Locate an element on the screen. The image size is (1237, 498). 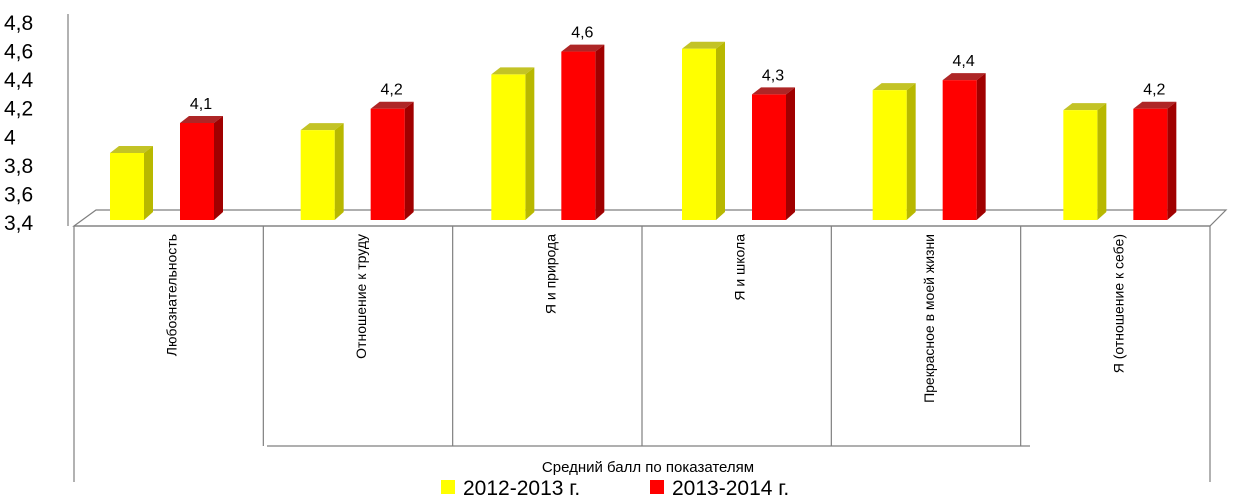
category-label: Отношение к труду is located at coordinates (361, 296).